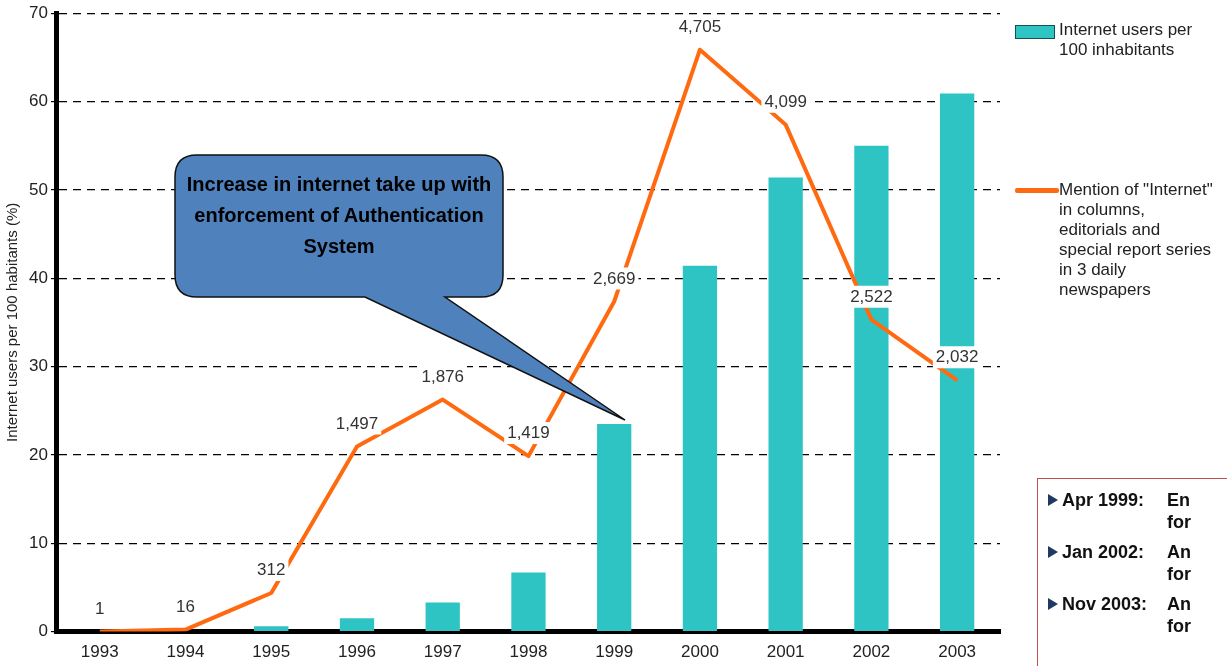 The width and height of the screenshot is (1227, 666). I want to click on annotation: Increase in internet take up with enforcement of Authentication System, so click(339, 215).